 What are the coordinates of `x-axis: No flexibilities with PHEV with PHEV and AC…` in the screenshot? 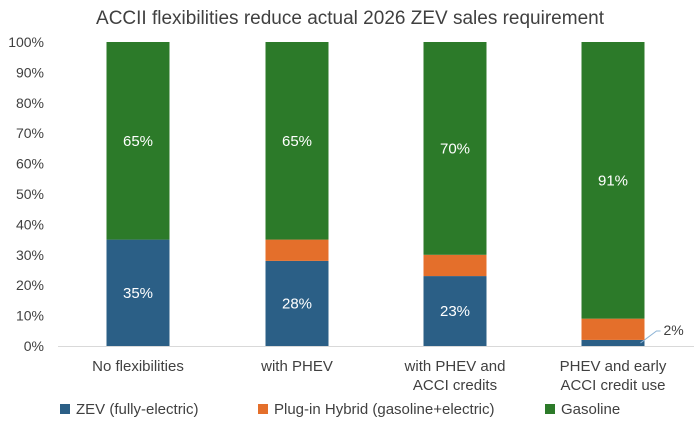 It's located at (376, 370).